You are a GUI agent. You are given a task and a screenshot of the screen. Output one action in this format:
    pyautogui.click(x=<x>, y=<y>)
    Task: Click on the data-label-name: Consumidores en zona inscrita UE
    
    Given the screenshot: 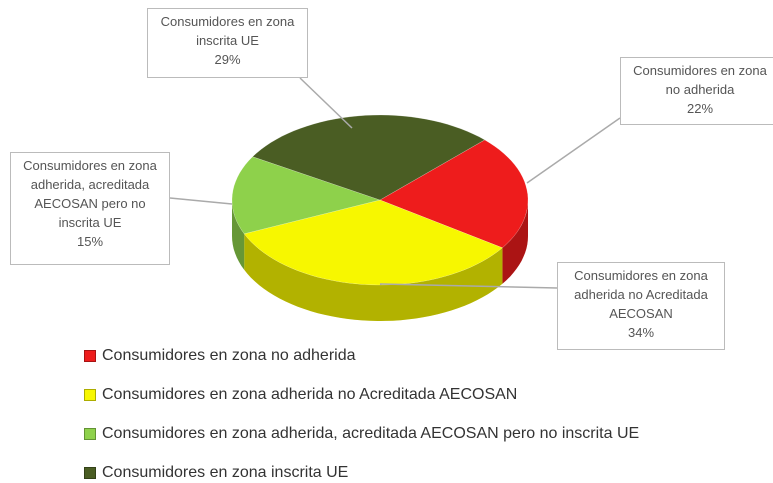 What is the action you would take?
    pyautogui.click(x=227, y=31)
    